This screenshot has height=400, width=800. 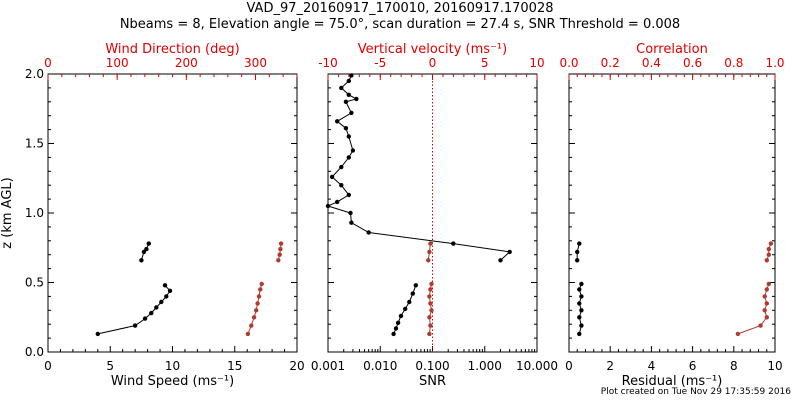 I want to click on x2-tick-label: 100, so click(x=117, y=63).